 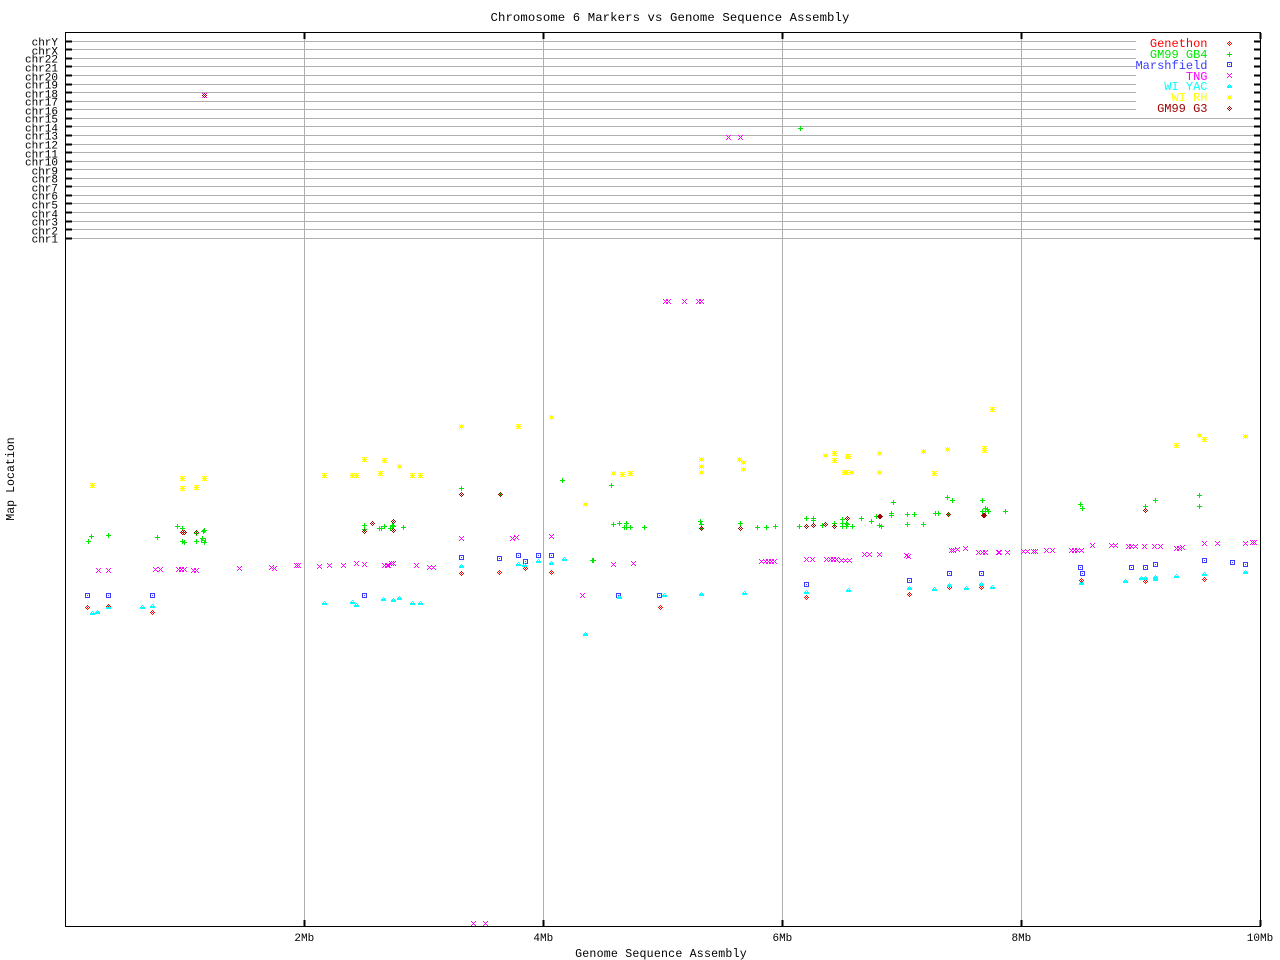 What do you see at coordinates (543, 939) in the screenshot?
I see `svg-text: 4Mb` at bounding box center [543, 939].